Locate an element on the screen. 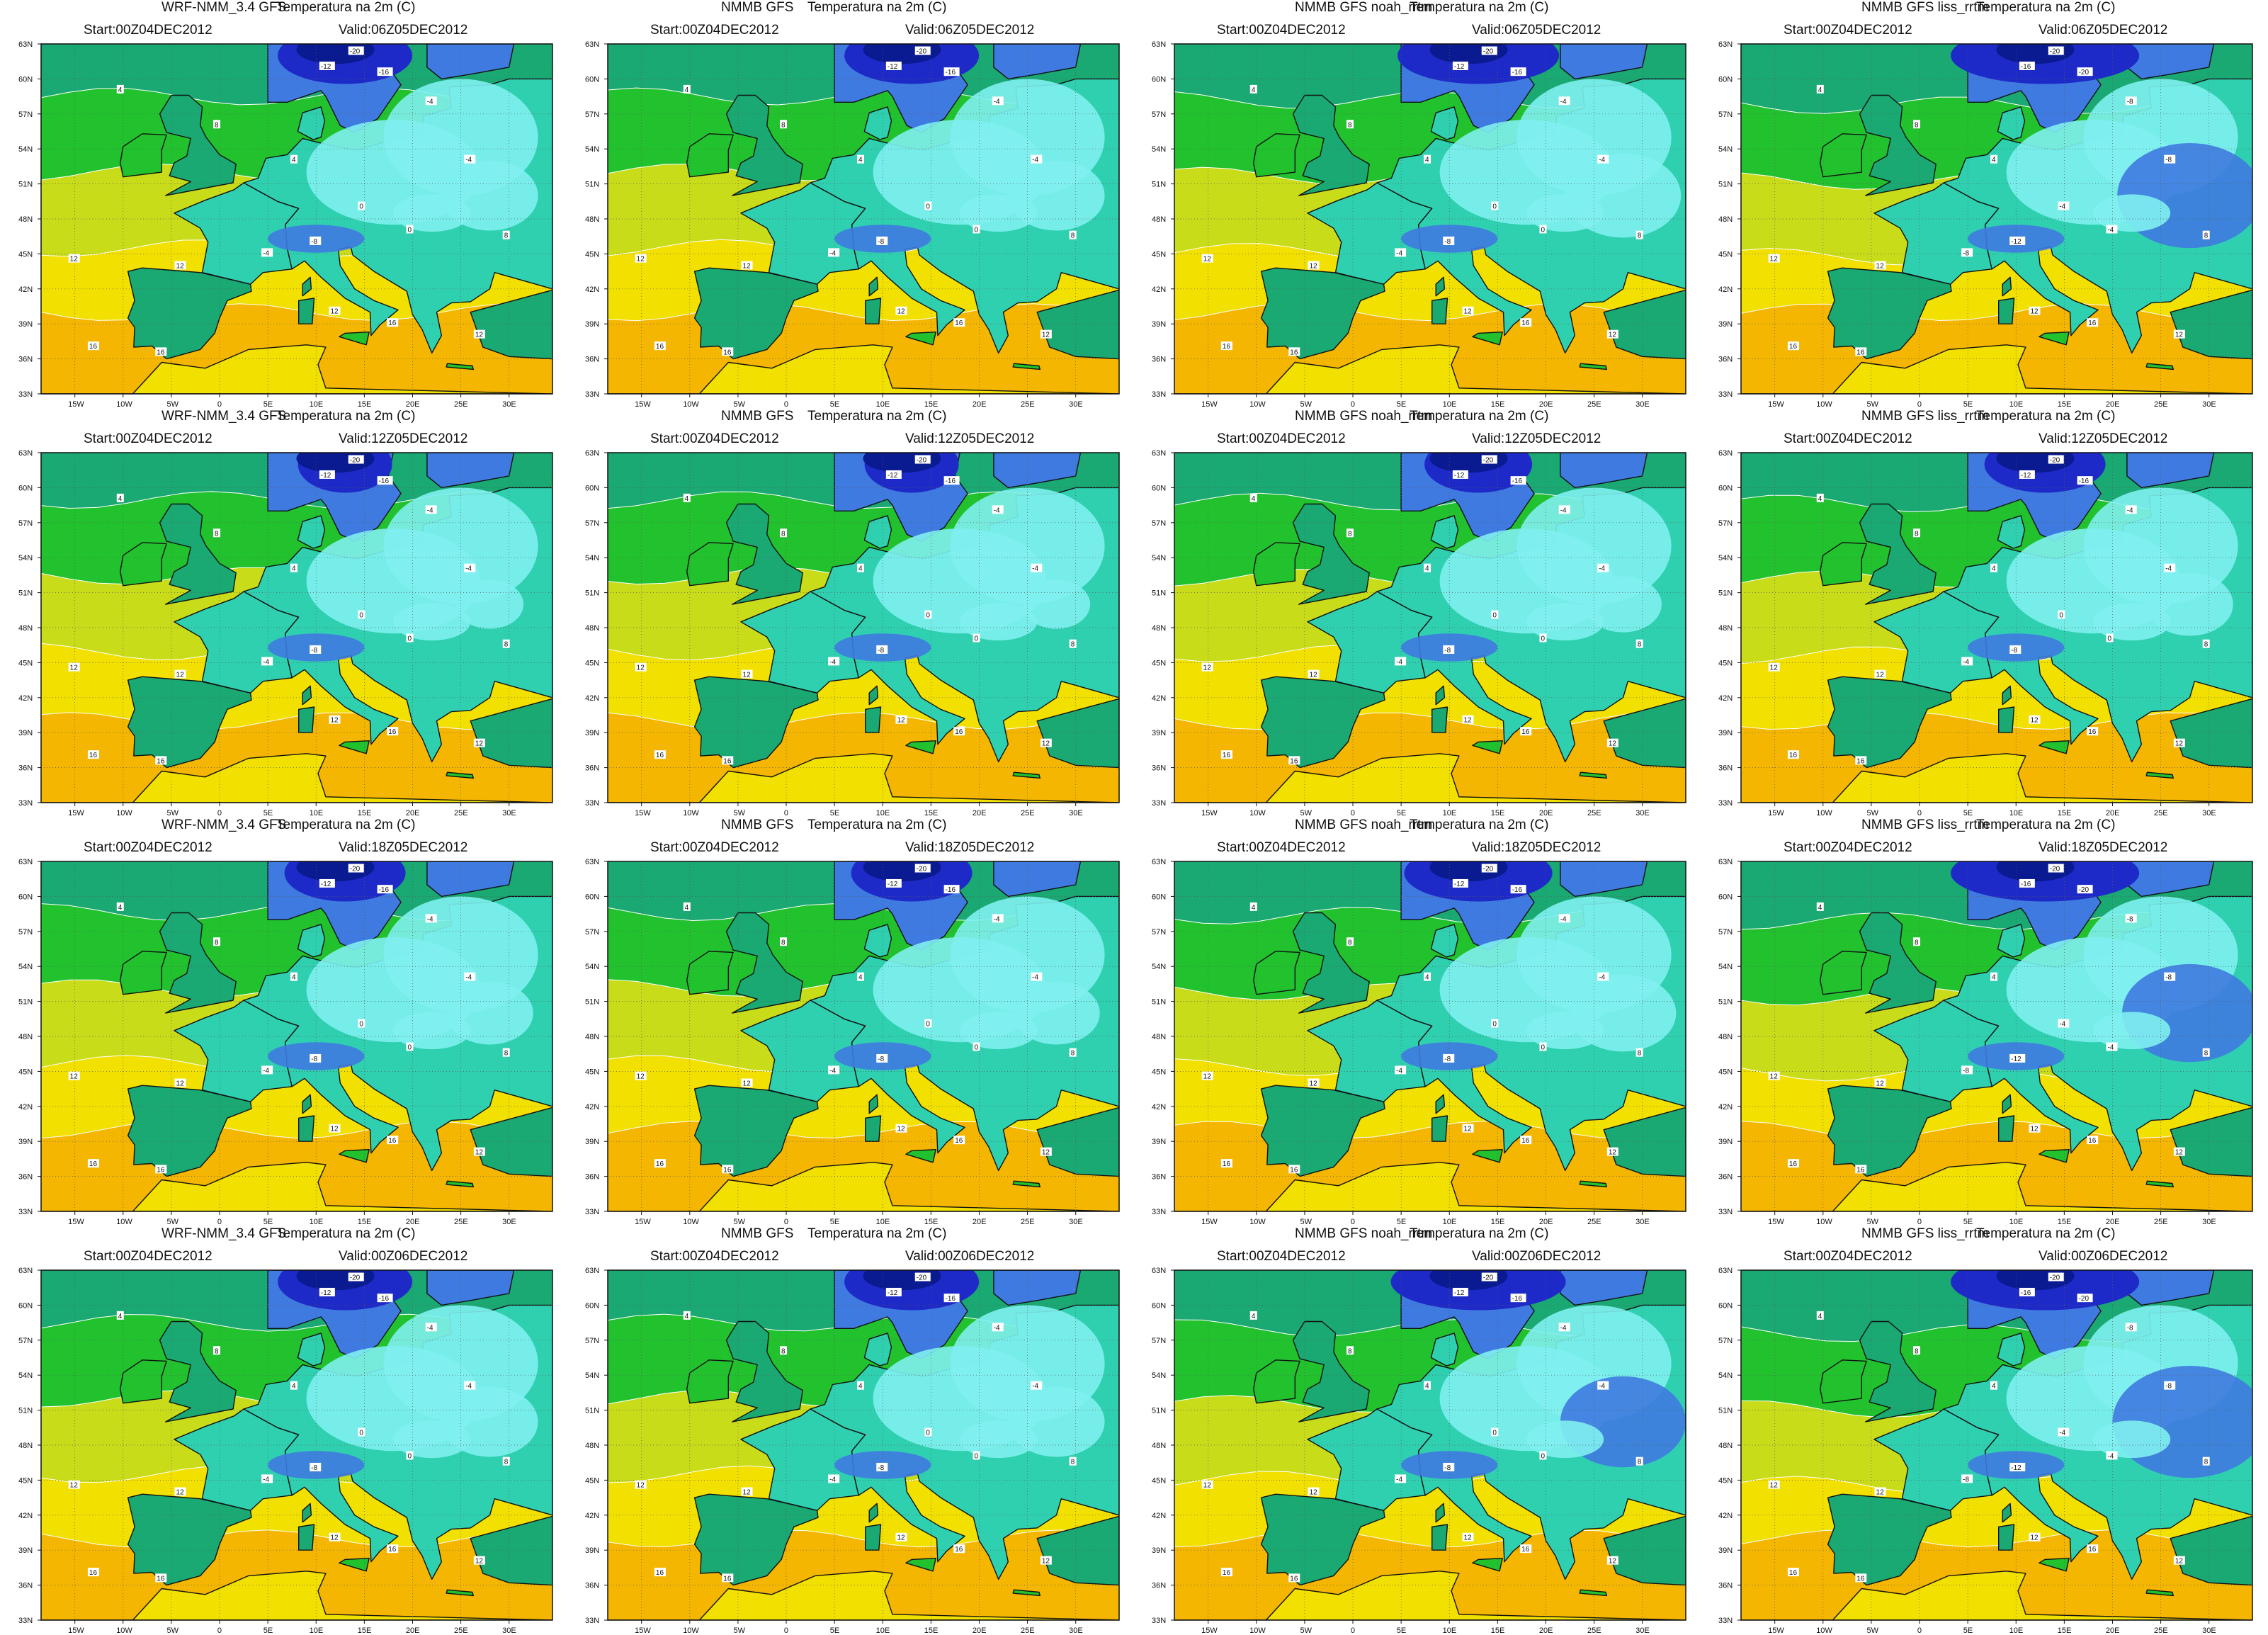  lat-tick-label: 45N is located at coordinates (1725, 663).